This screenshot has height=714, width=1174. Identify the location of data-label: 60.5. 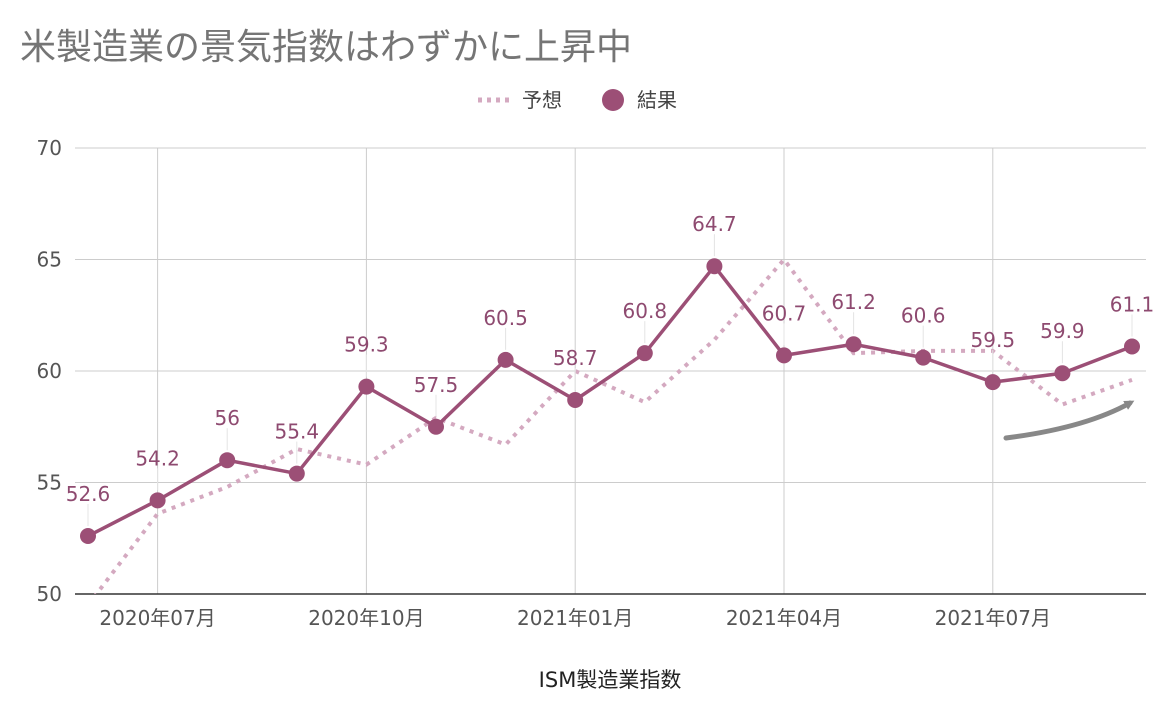
(505, 318).